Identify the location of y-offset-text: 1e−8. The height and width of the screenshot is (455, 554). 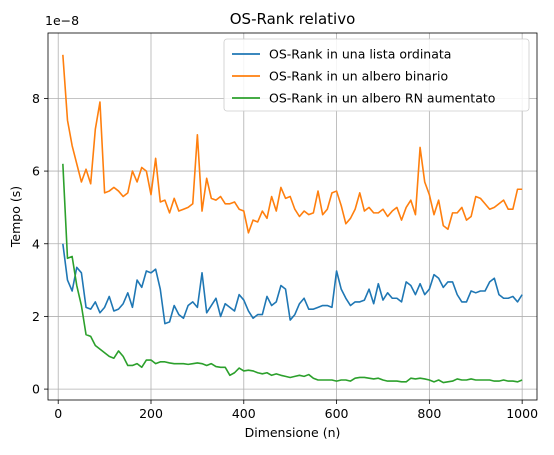
(62, 20).